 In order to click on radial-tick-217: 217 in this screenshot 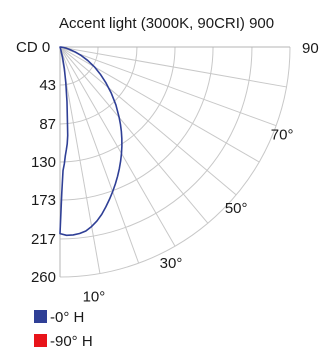, I will do `click(43, 239)`.